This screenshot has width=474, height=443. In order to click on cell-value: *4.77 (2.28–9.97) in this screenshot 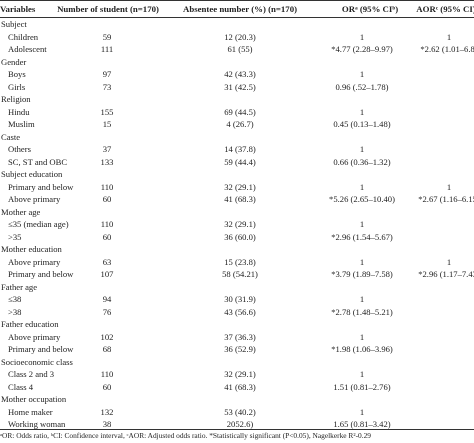, I will do `click(362, 49)`.